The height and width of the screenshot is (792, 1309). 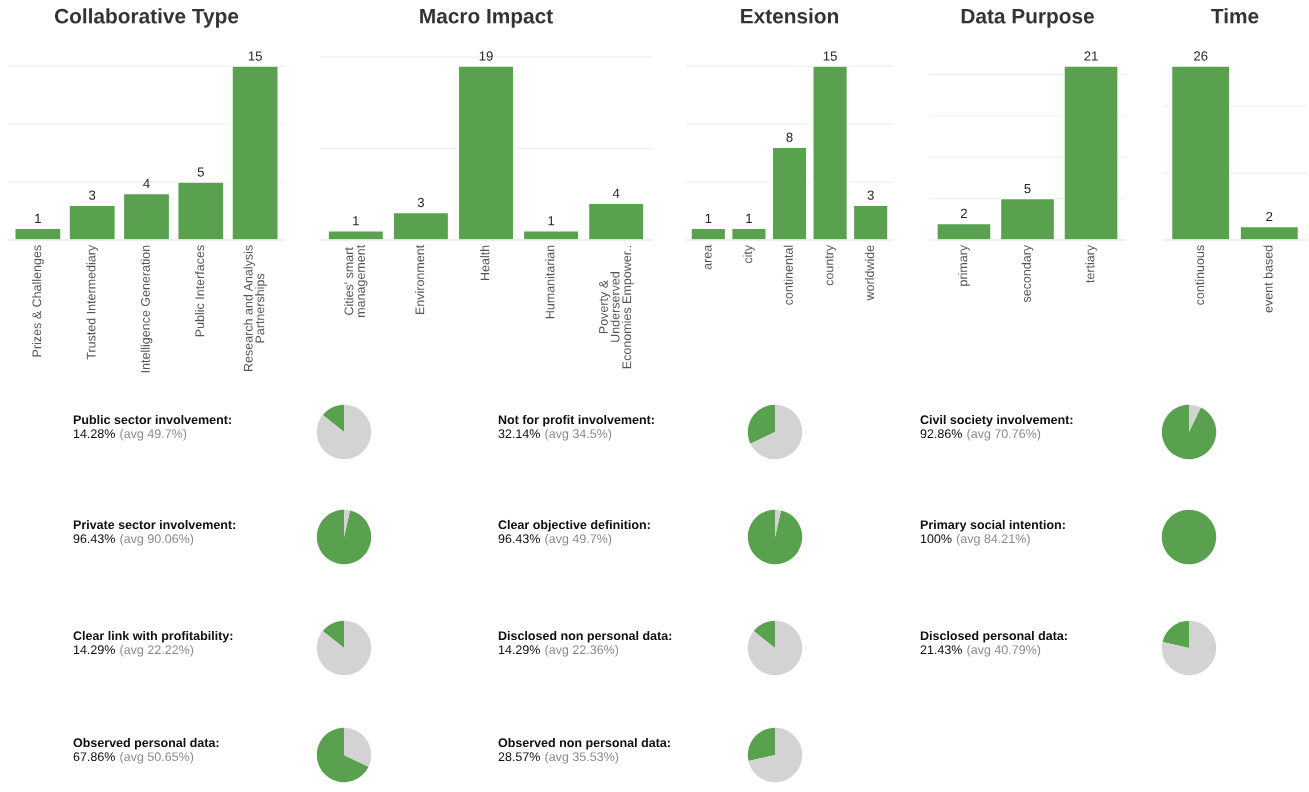 I want to click on x-tick-label: Poverty & Underserved Economies Empower.., so click(x=616, y=307).